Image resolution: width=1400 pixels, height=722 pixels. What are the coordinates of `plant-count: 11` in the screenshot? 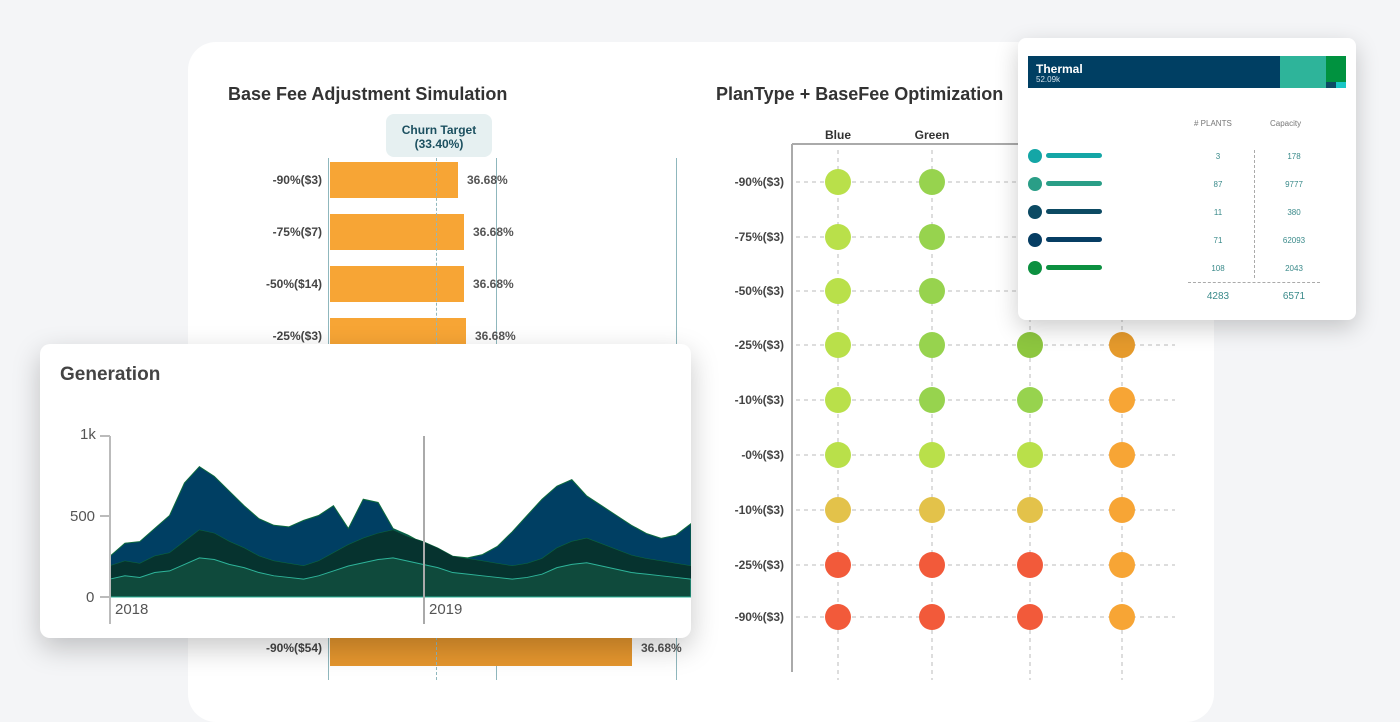 It's located at (1218, 212).